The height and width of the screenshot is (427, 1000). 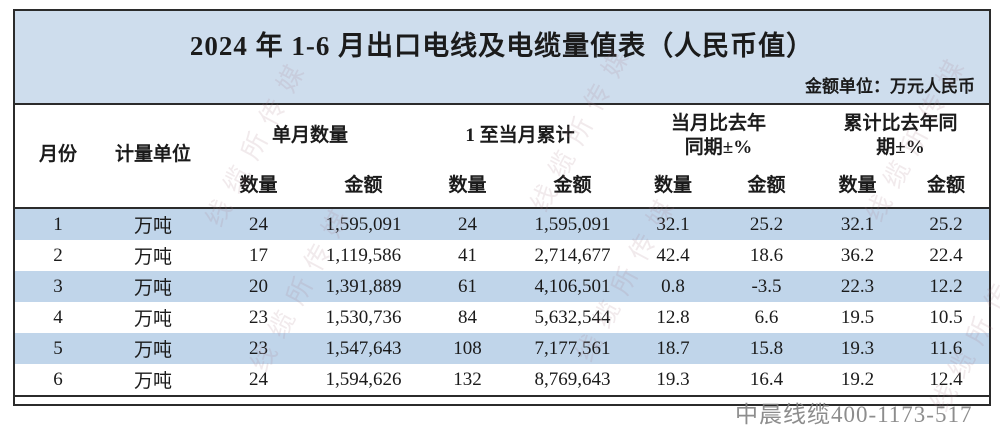 I want to click on header-group-month-yoy-line1: 当月比去年, so click(x=718, y=124).